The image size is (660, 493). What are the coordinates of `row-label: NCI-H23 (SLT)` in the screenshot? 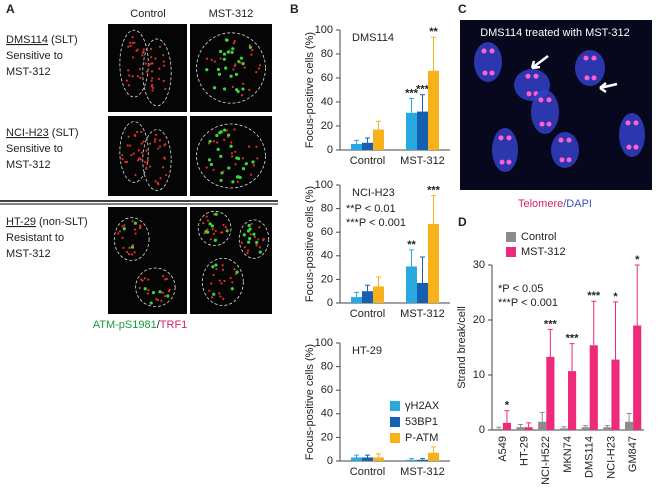 It's located at (42, 133).